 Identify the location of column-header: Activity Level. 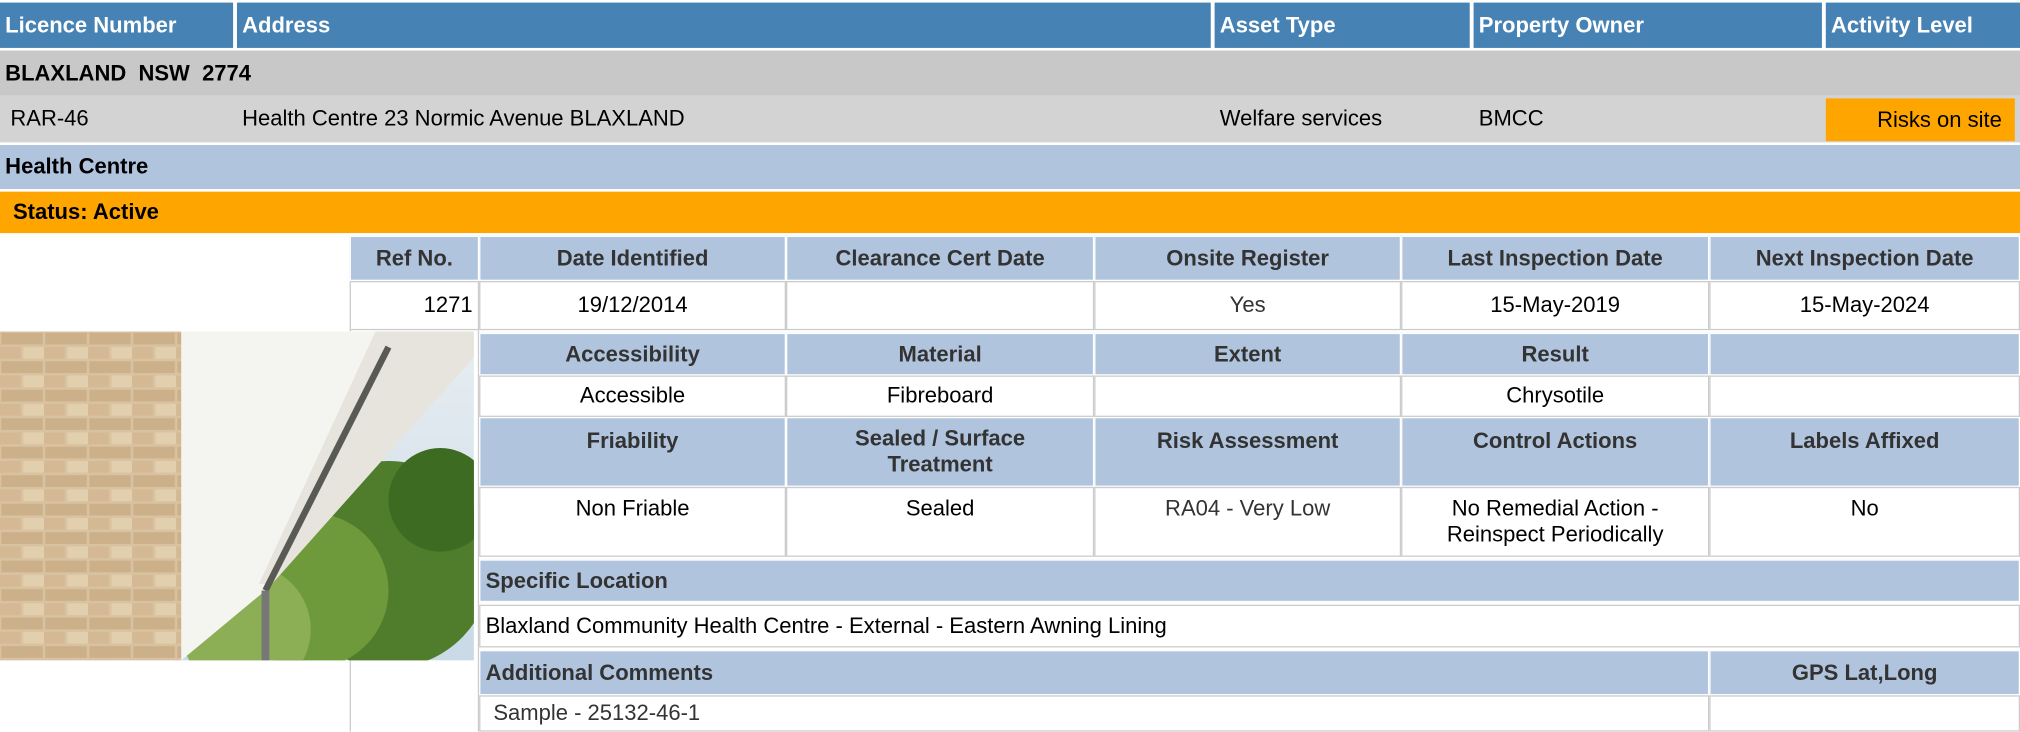
(1922, 25).